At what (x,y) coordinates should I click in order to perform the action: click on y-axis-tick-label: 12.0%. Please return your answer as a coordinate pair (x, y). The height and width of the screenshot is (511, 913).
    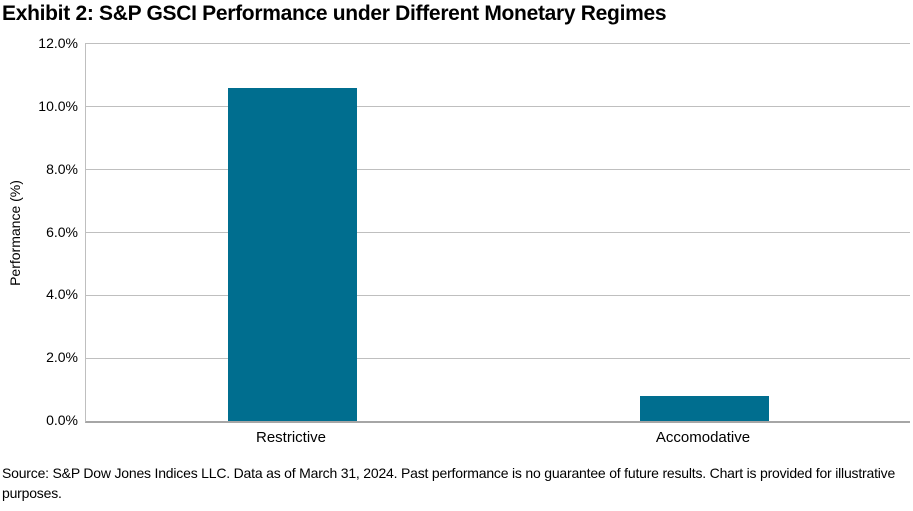
    Looking at the image, I should click on (58, 43).